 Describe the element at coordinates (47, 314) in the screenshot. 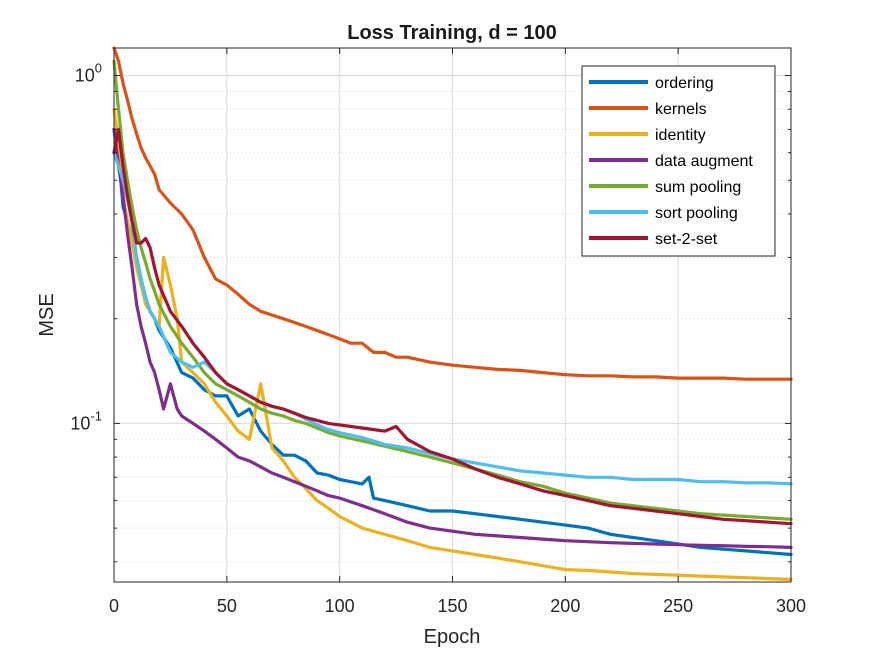

I see `y-axis-label: MSE` at that location.